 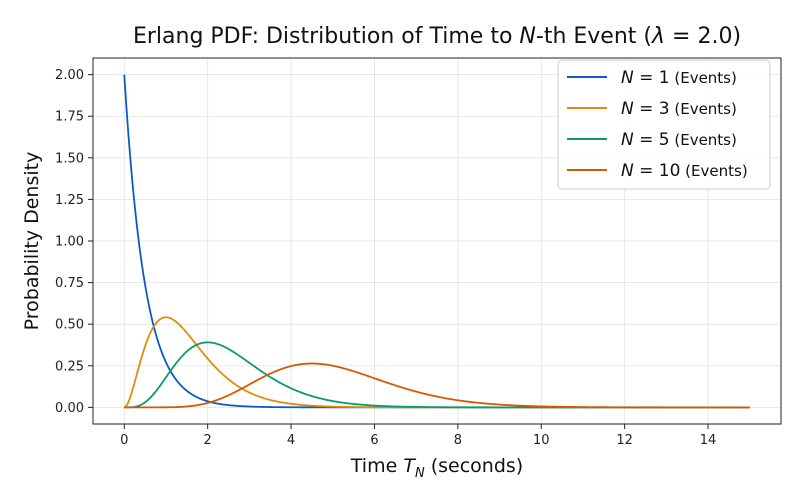 What do you see at coordinates (32, 241) in the screenshot?
I see `y-axis-title: Probability Density` at bounding box center [32, 241].